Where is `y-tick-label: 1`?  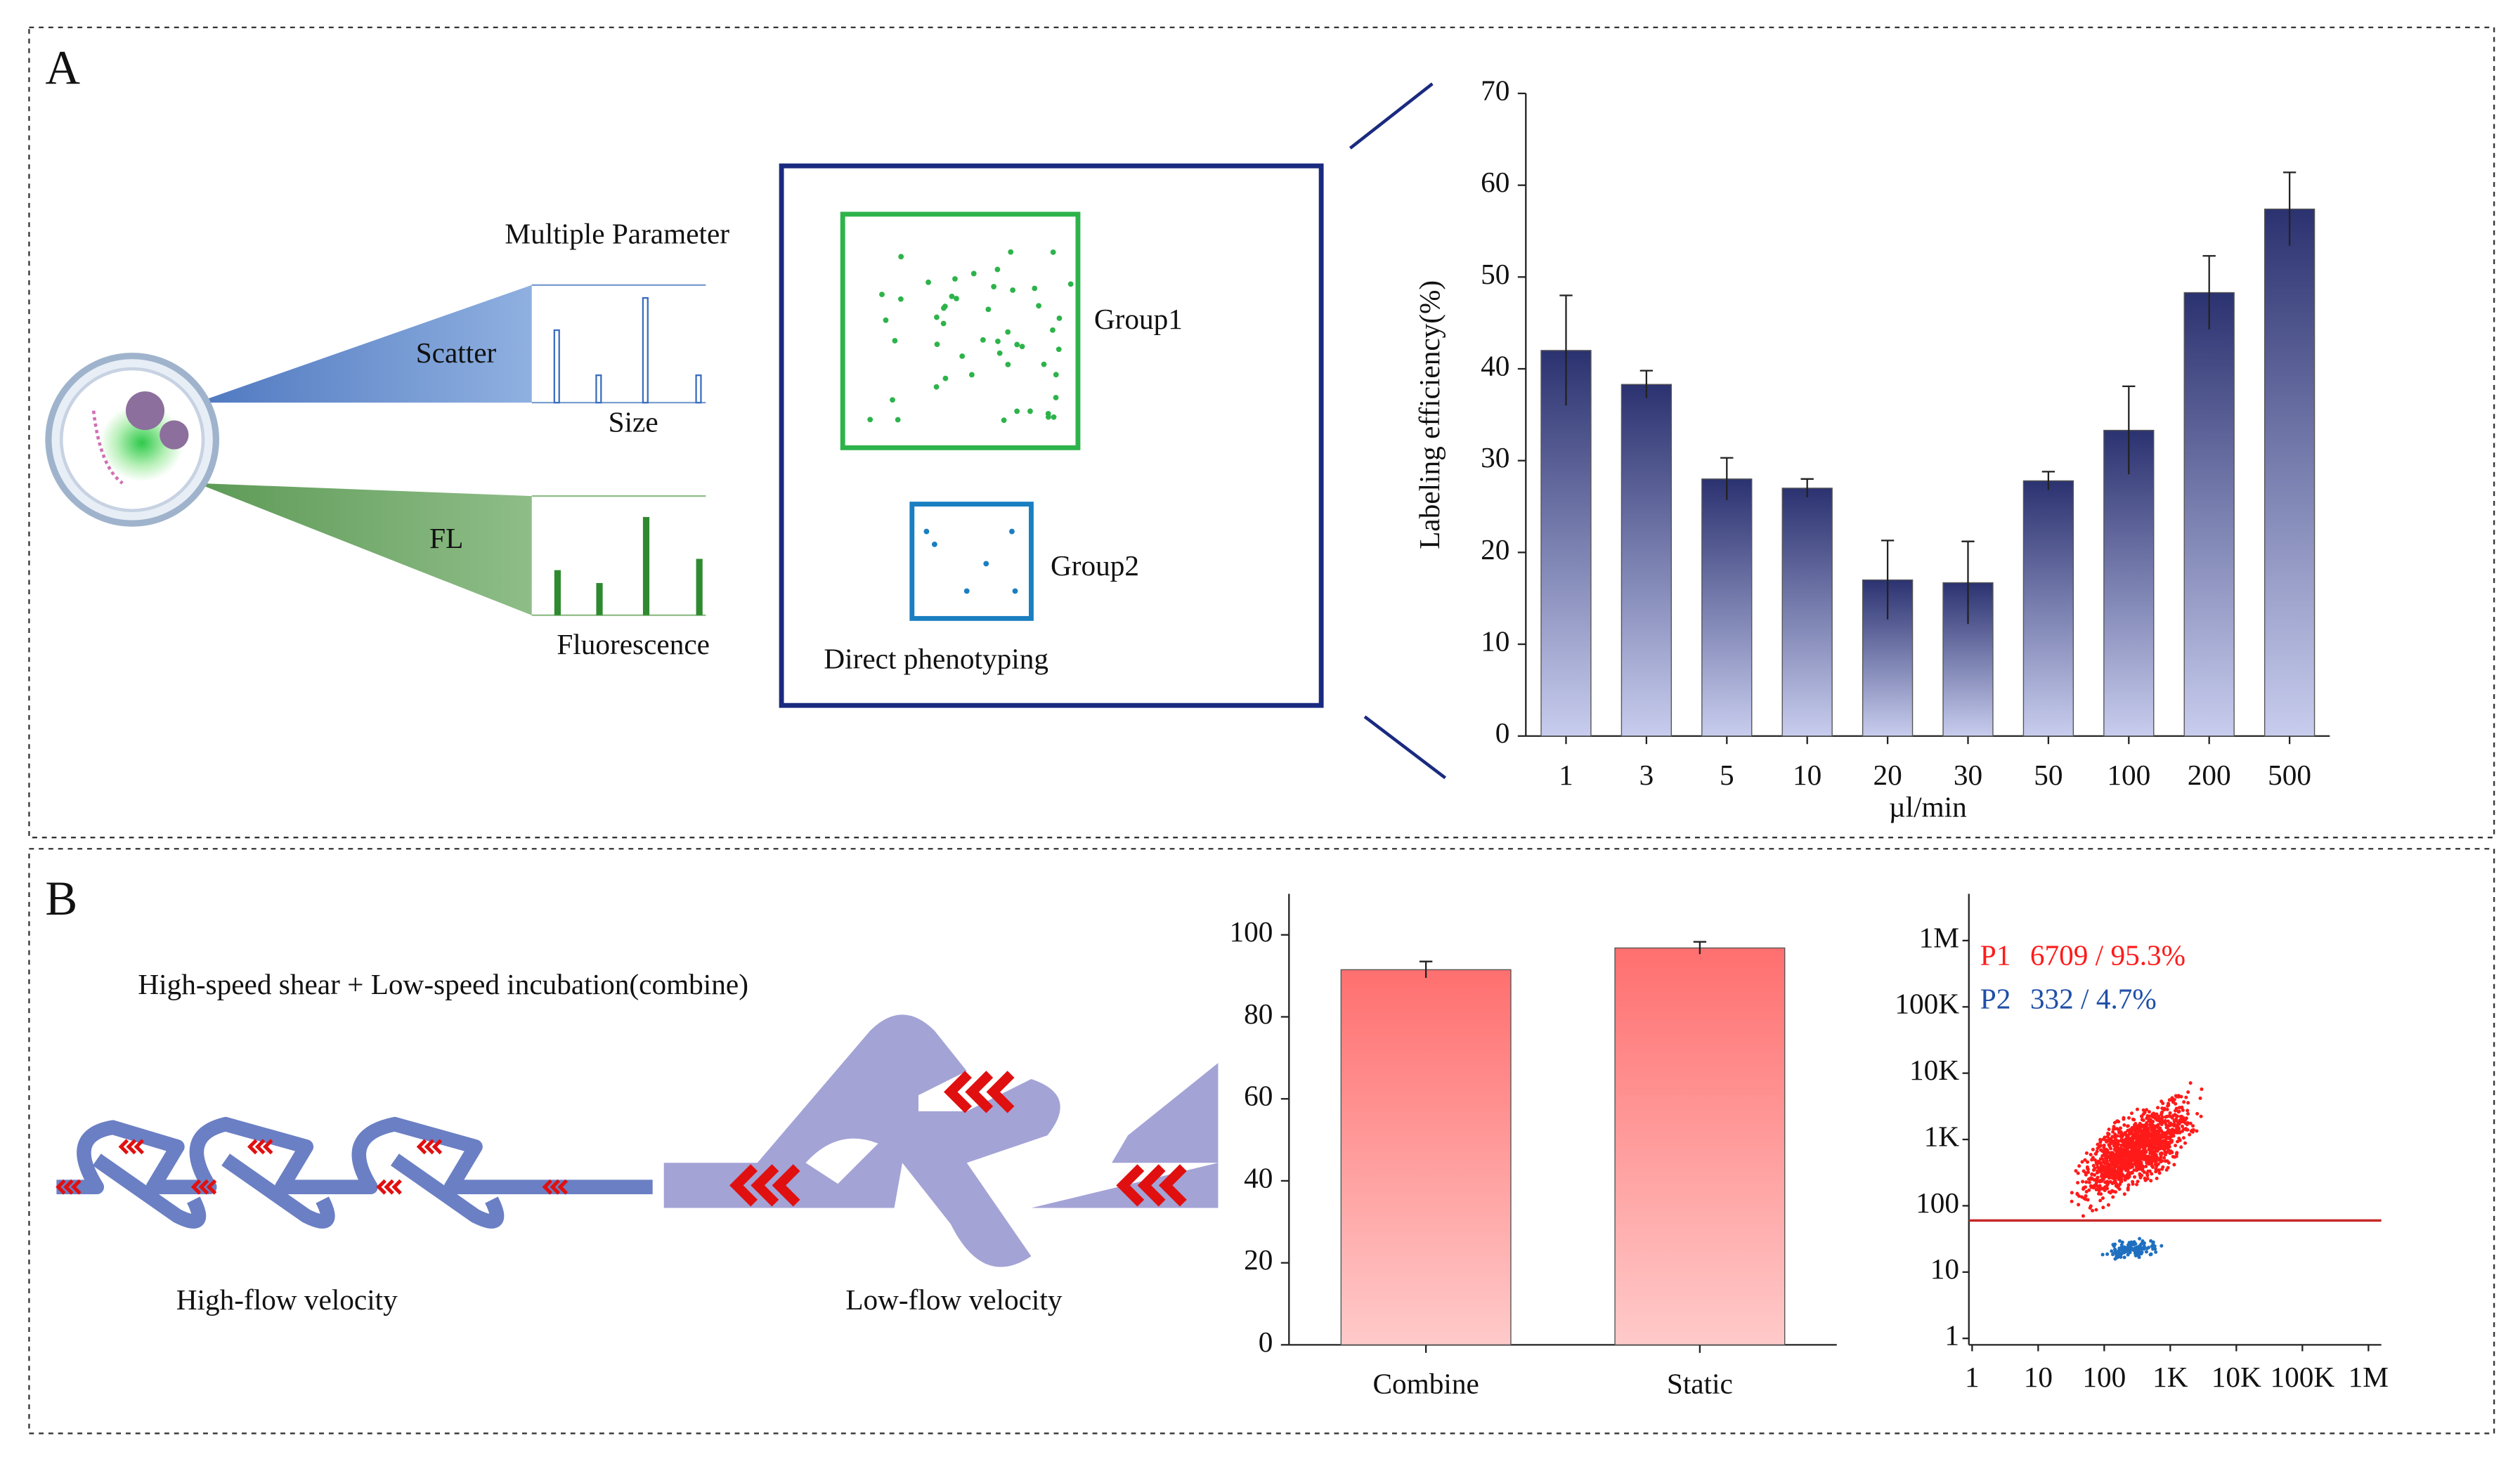
y-tick-label: 1 is located at coordinates (1952, 1335).